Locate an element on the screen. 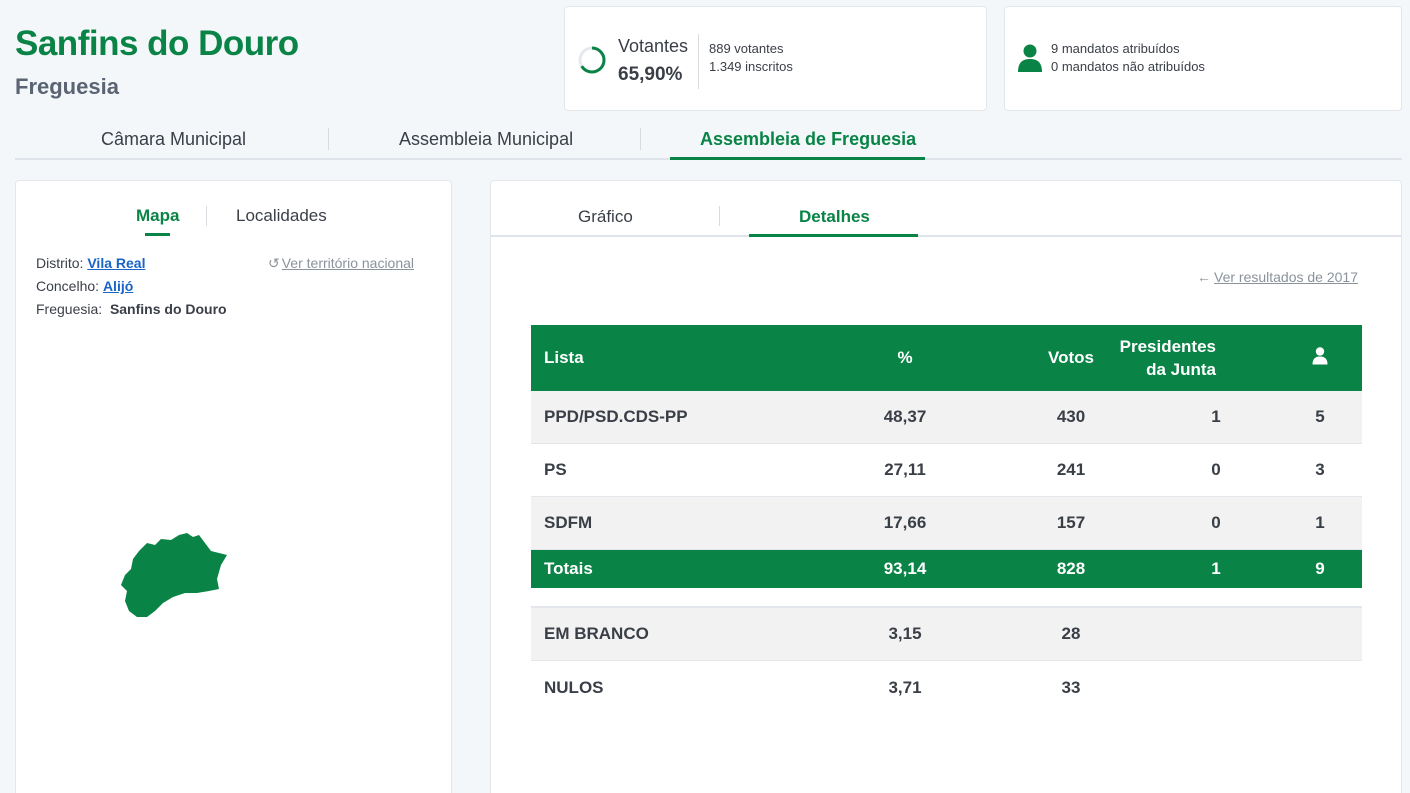 This screenshot has height=793, width=1410. tab-localidades: Localidades is located at coordinates (281, 215).